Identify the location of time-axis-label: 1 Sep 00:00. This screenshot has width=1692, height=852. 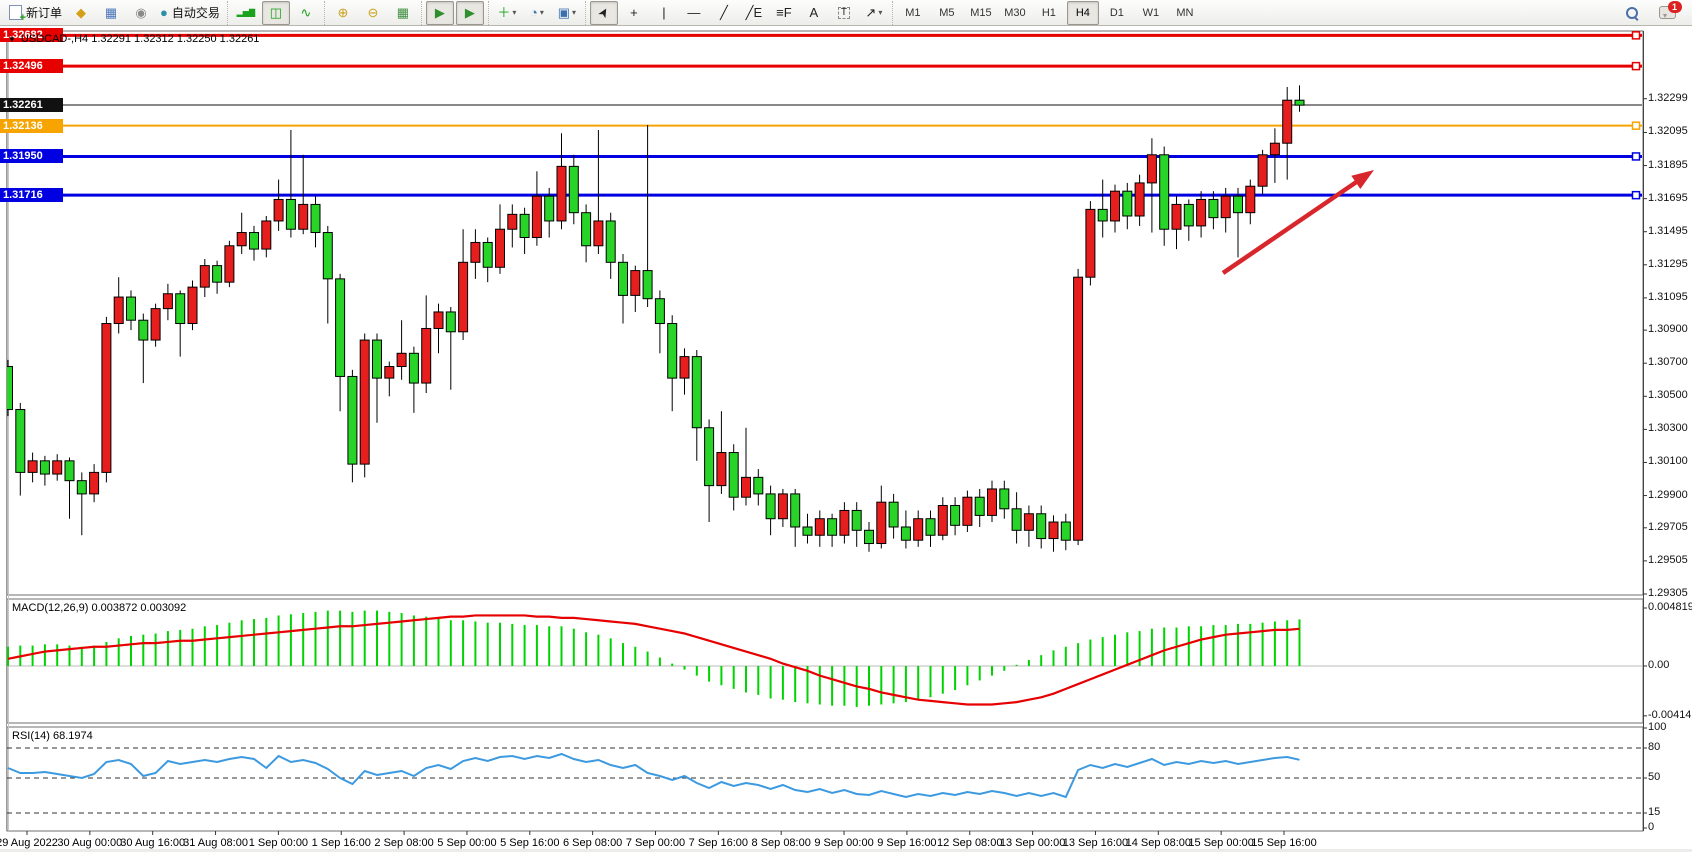
(278, 843).